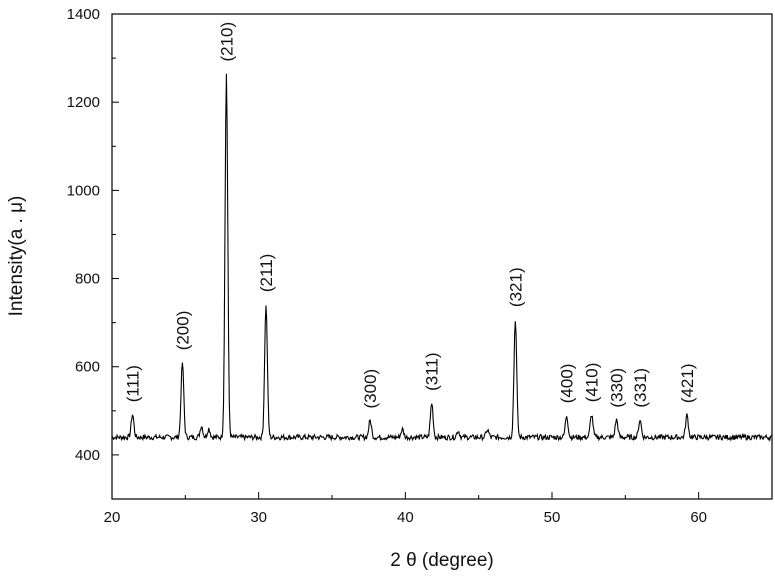 Image resolution: width=775 pixels, height=580 pixels. I want to click on y-axis: 400 600 800 1000 1200 1400, so click(93, 235).